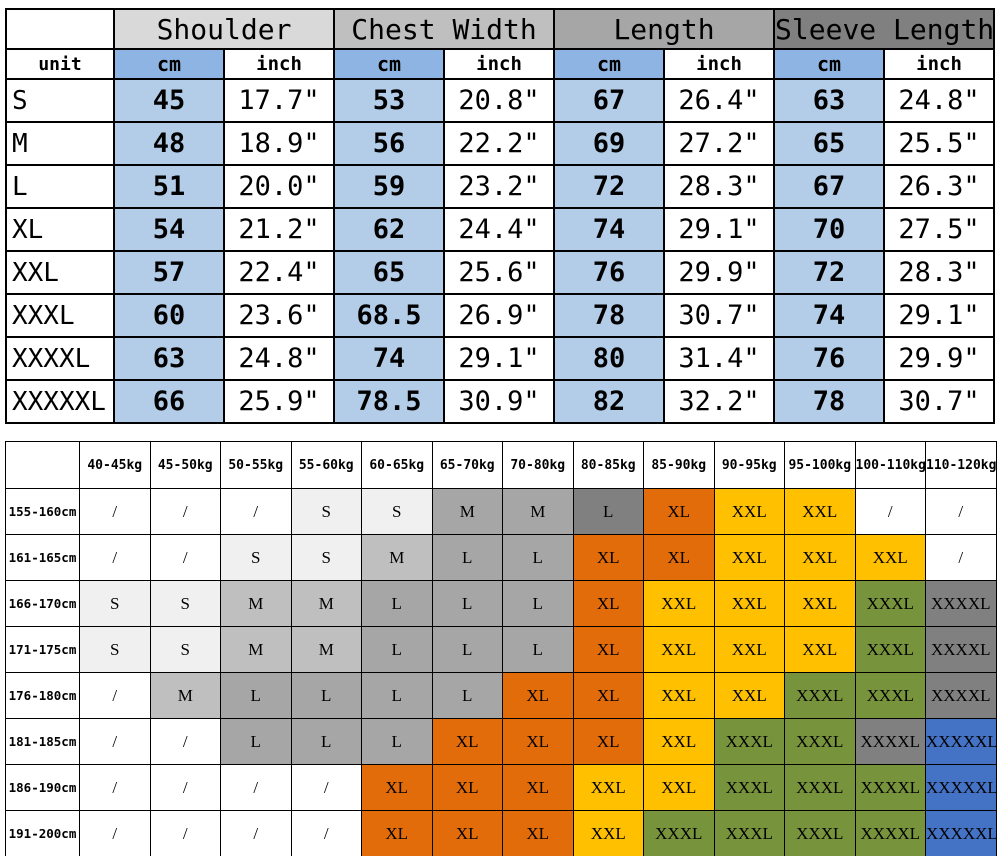 The height and width of the screenshot is (856, 1000). What do you see at coordinates (389, 315) in the screenshot?
I see `cm-value-cell: 68.5` at bounding box center [389, 315].